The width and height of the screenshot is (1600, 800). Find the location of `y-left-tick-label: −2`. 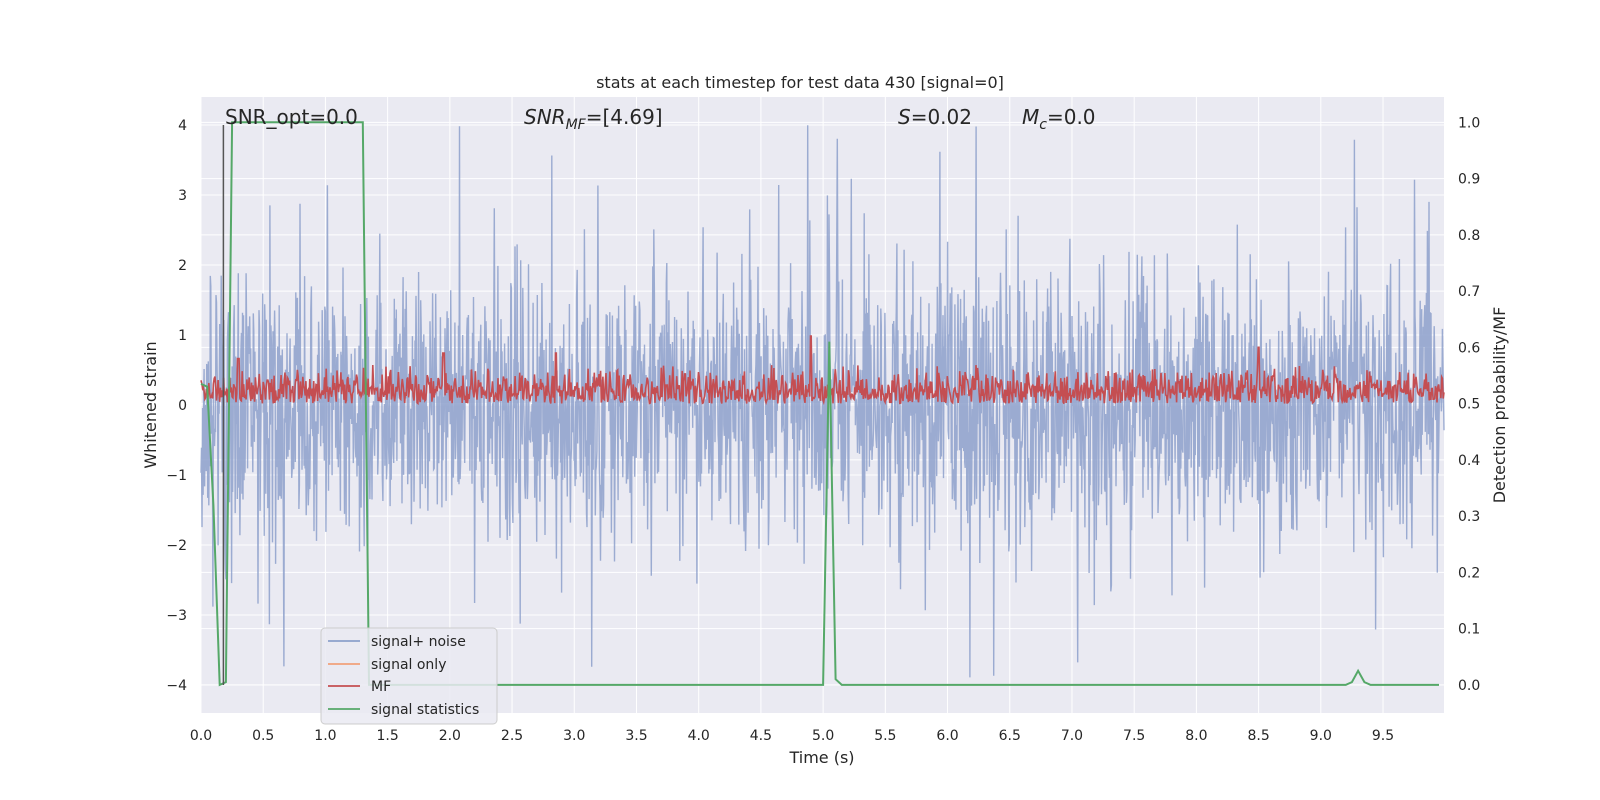

y-left-tick-label: −2 is located at coordinates (176, 546).